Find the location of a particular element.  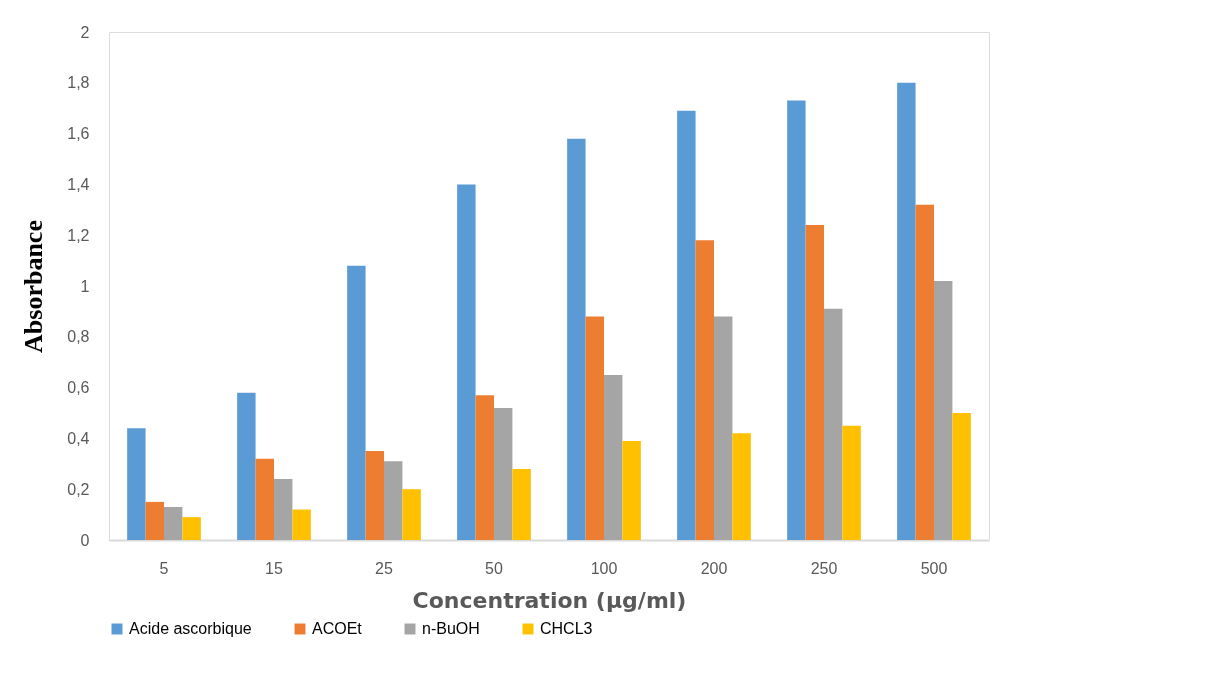

y-tick-label: 1,4 is located at coordinates (78, 184).